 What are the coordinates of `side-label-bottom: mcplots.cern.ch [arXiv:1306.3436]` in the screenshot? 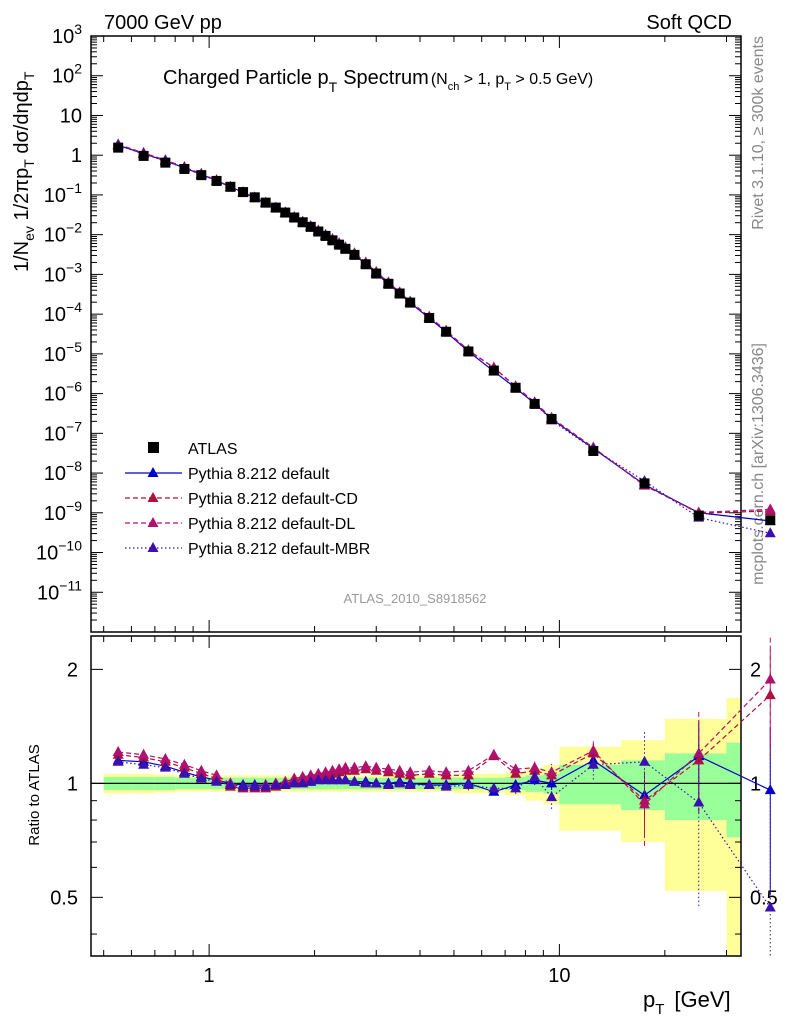 It's located at (758, 464).